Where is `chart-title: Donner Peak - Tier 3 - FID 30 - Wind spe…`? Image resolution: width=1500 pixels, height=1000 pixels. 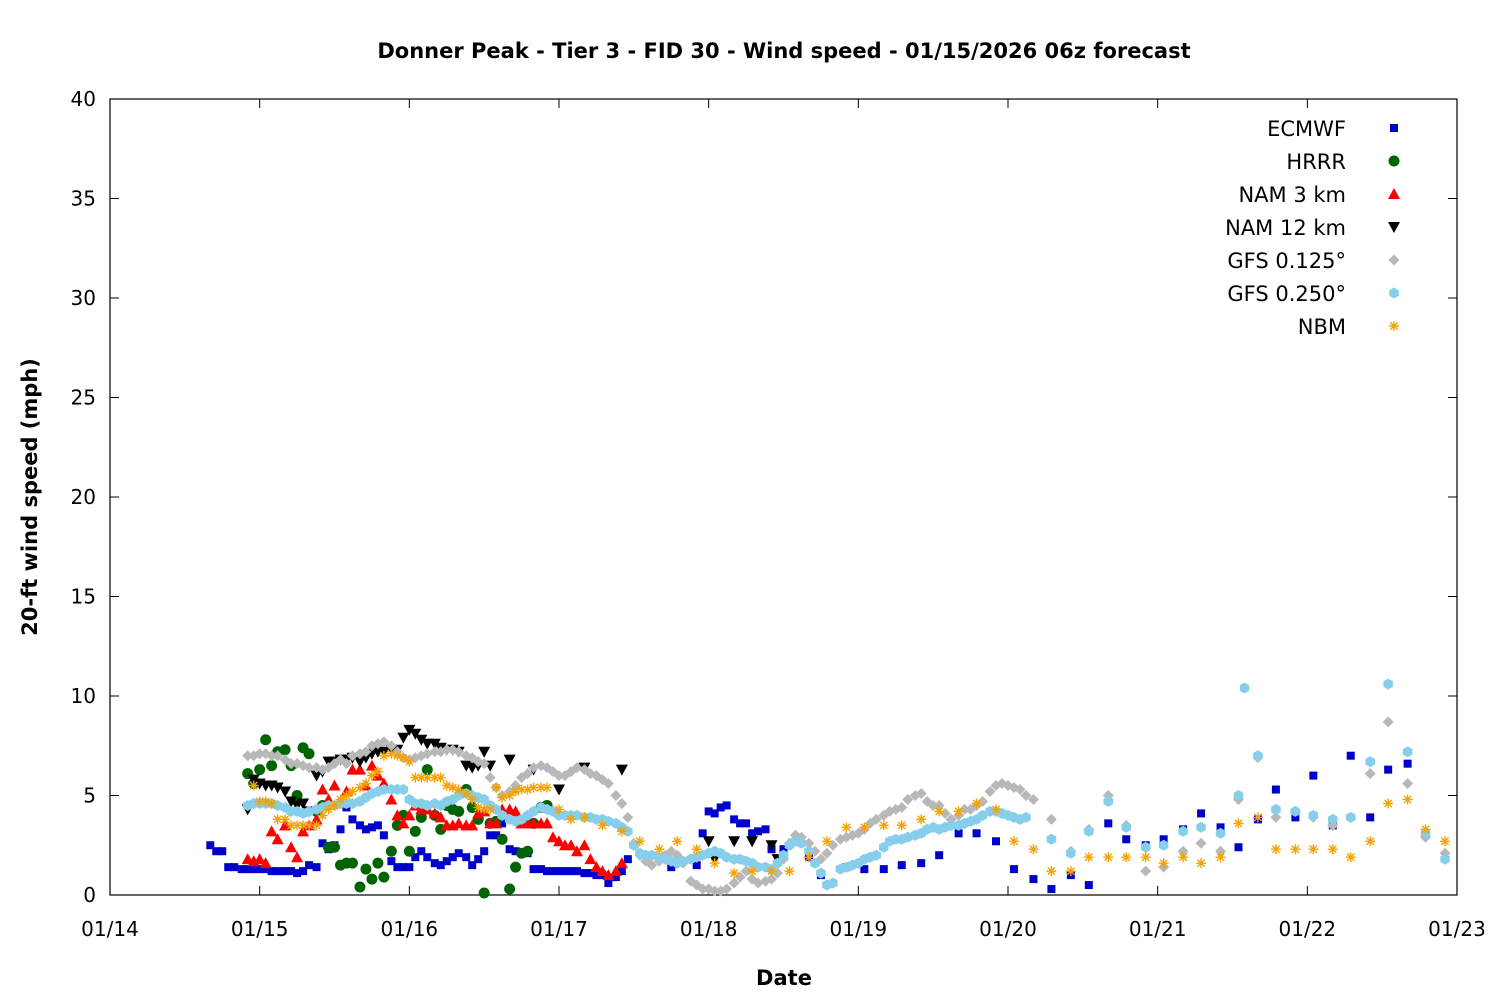
chart-title: Donner Peak - Tier 3 - FID 30 - Wind spe… is located at coordinates (783, 51).